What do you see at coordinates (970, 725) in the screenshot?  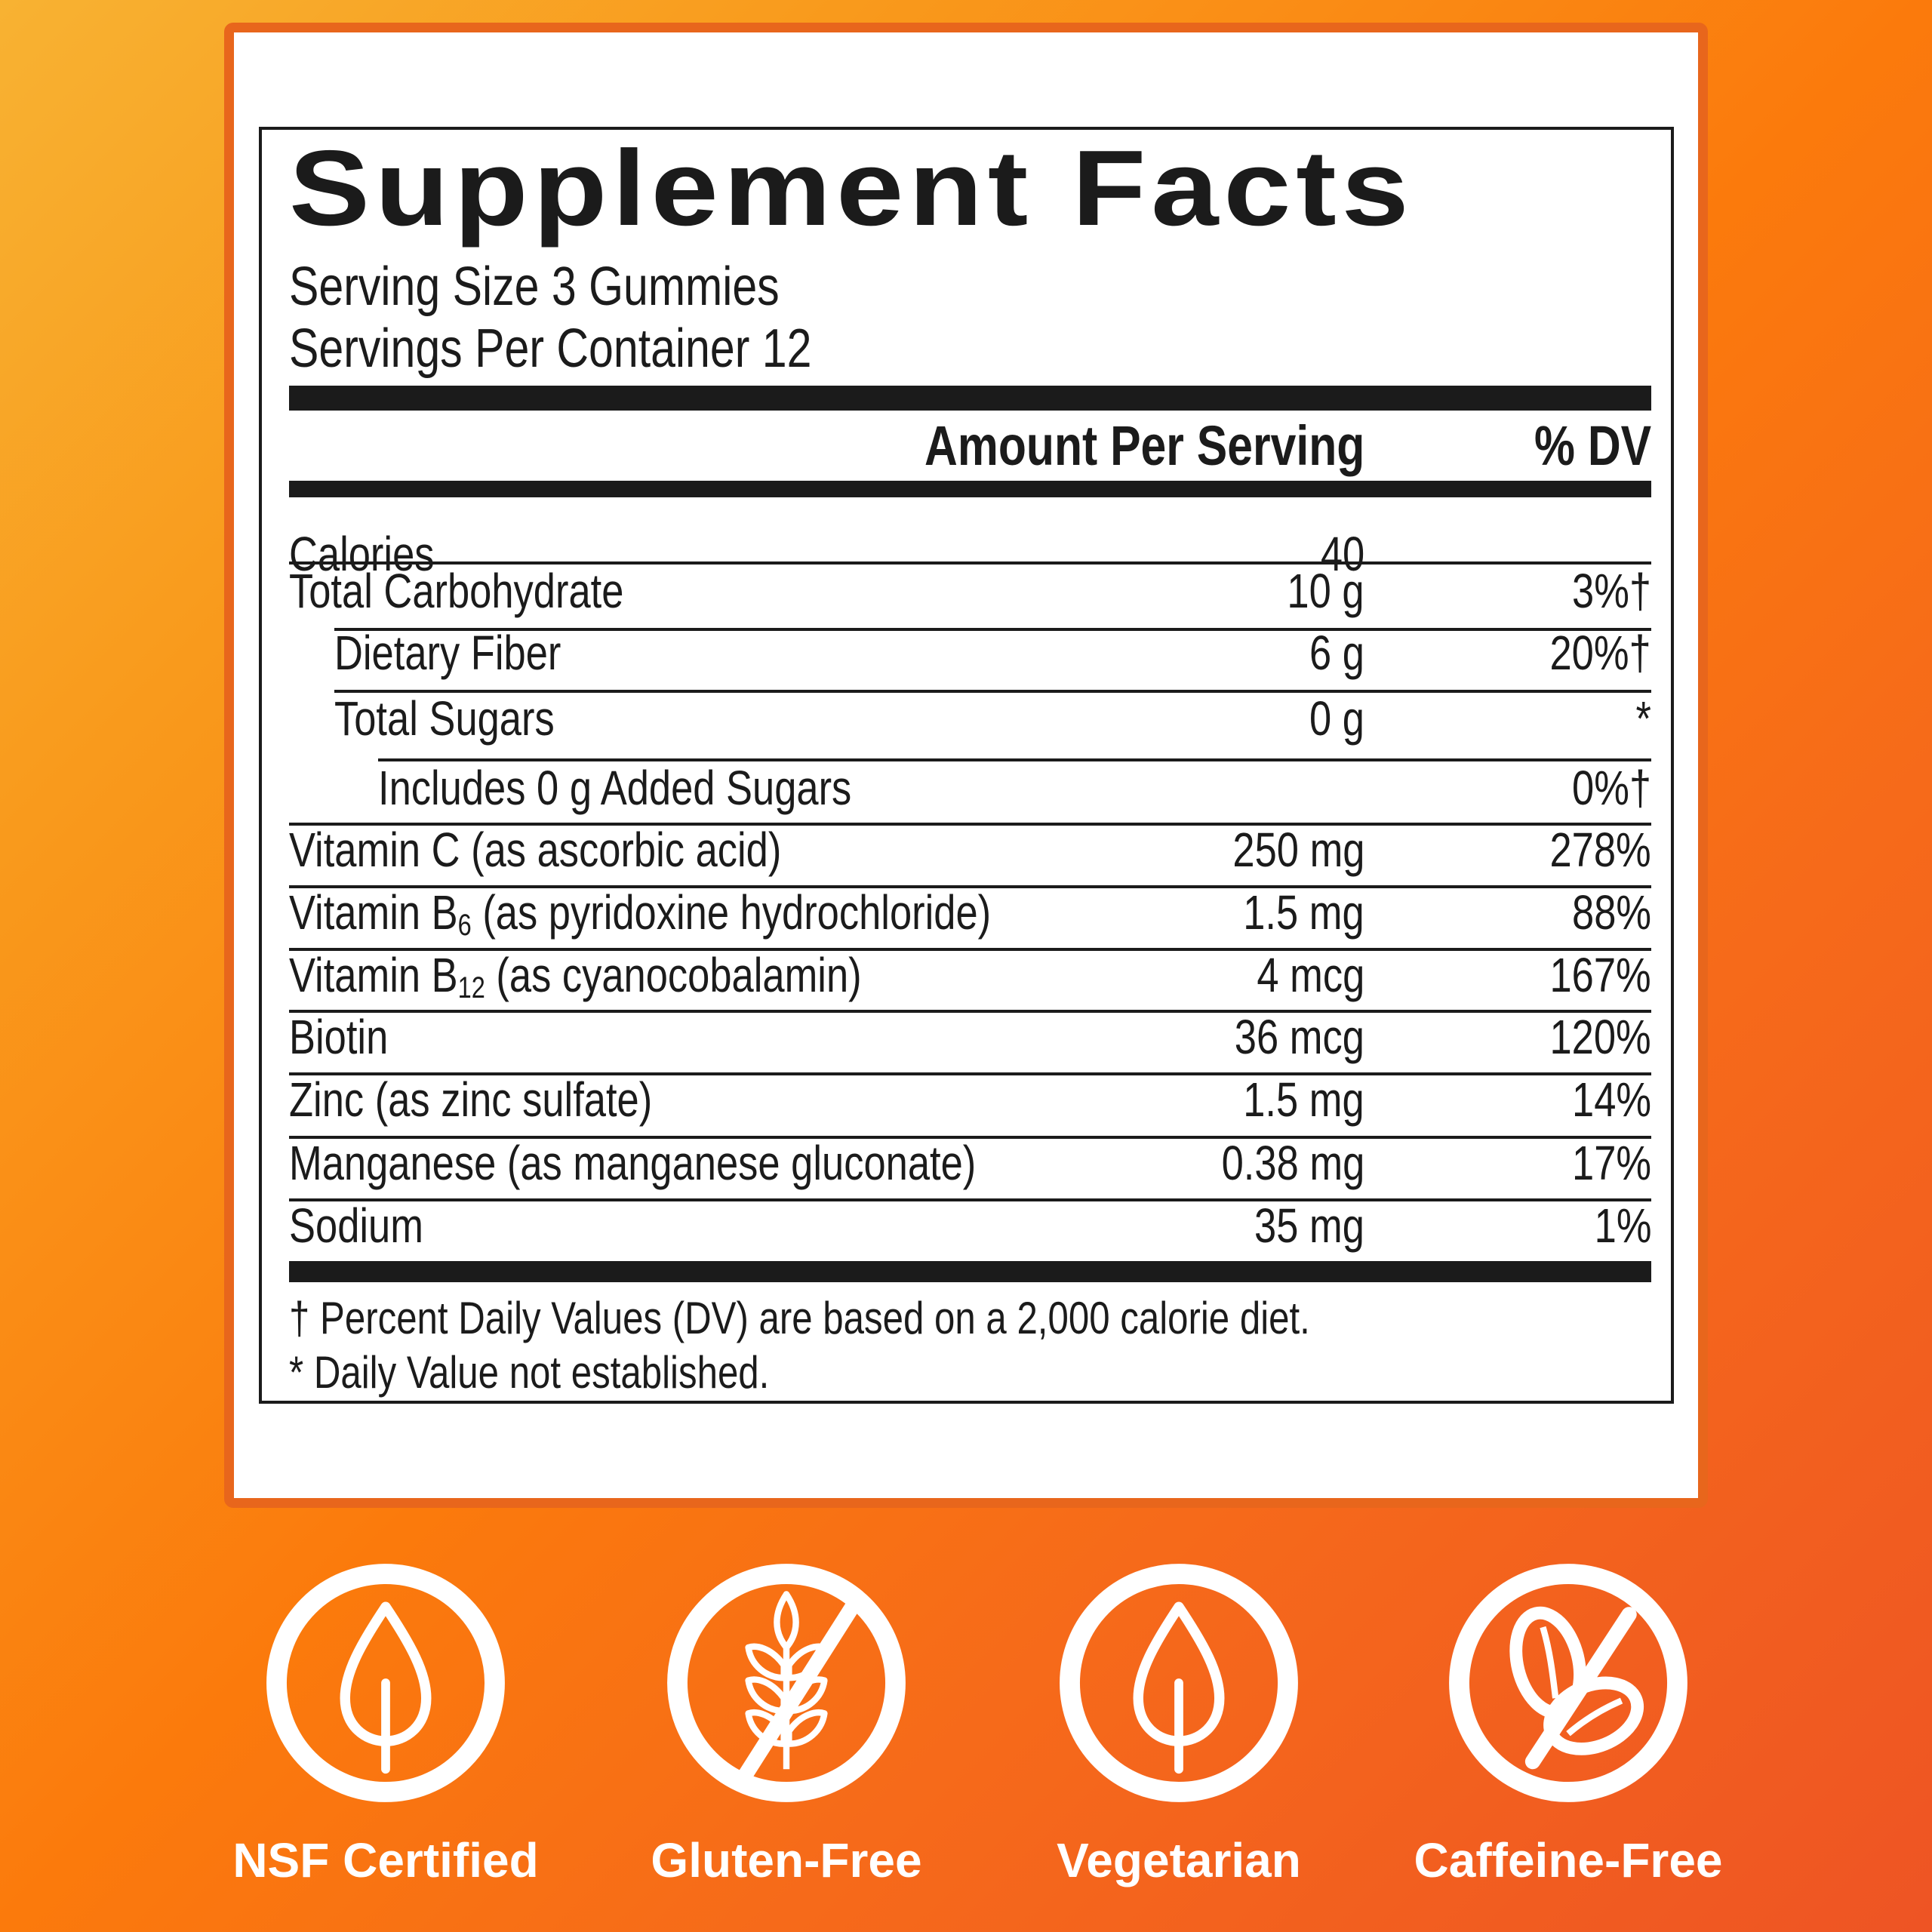 I see `nutrient-row: Total Sugars 0 g *` at bounding box center [970, 725].